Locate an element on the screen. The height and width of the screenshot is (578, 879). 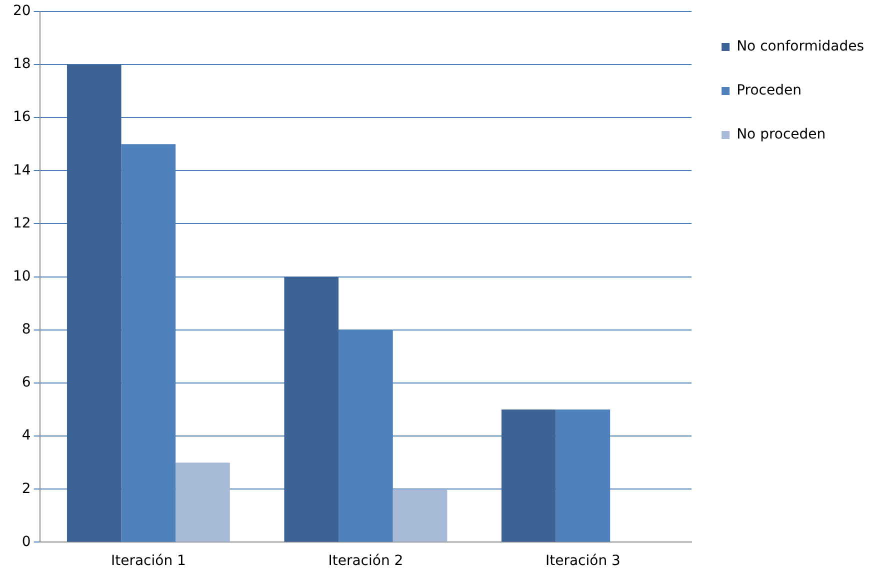
x-tick-label: Iteración 2 is located at coordinates (366, 561).